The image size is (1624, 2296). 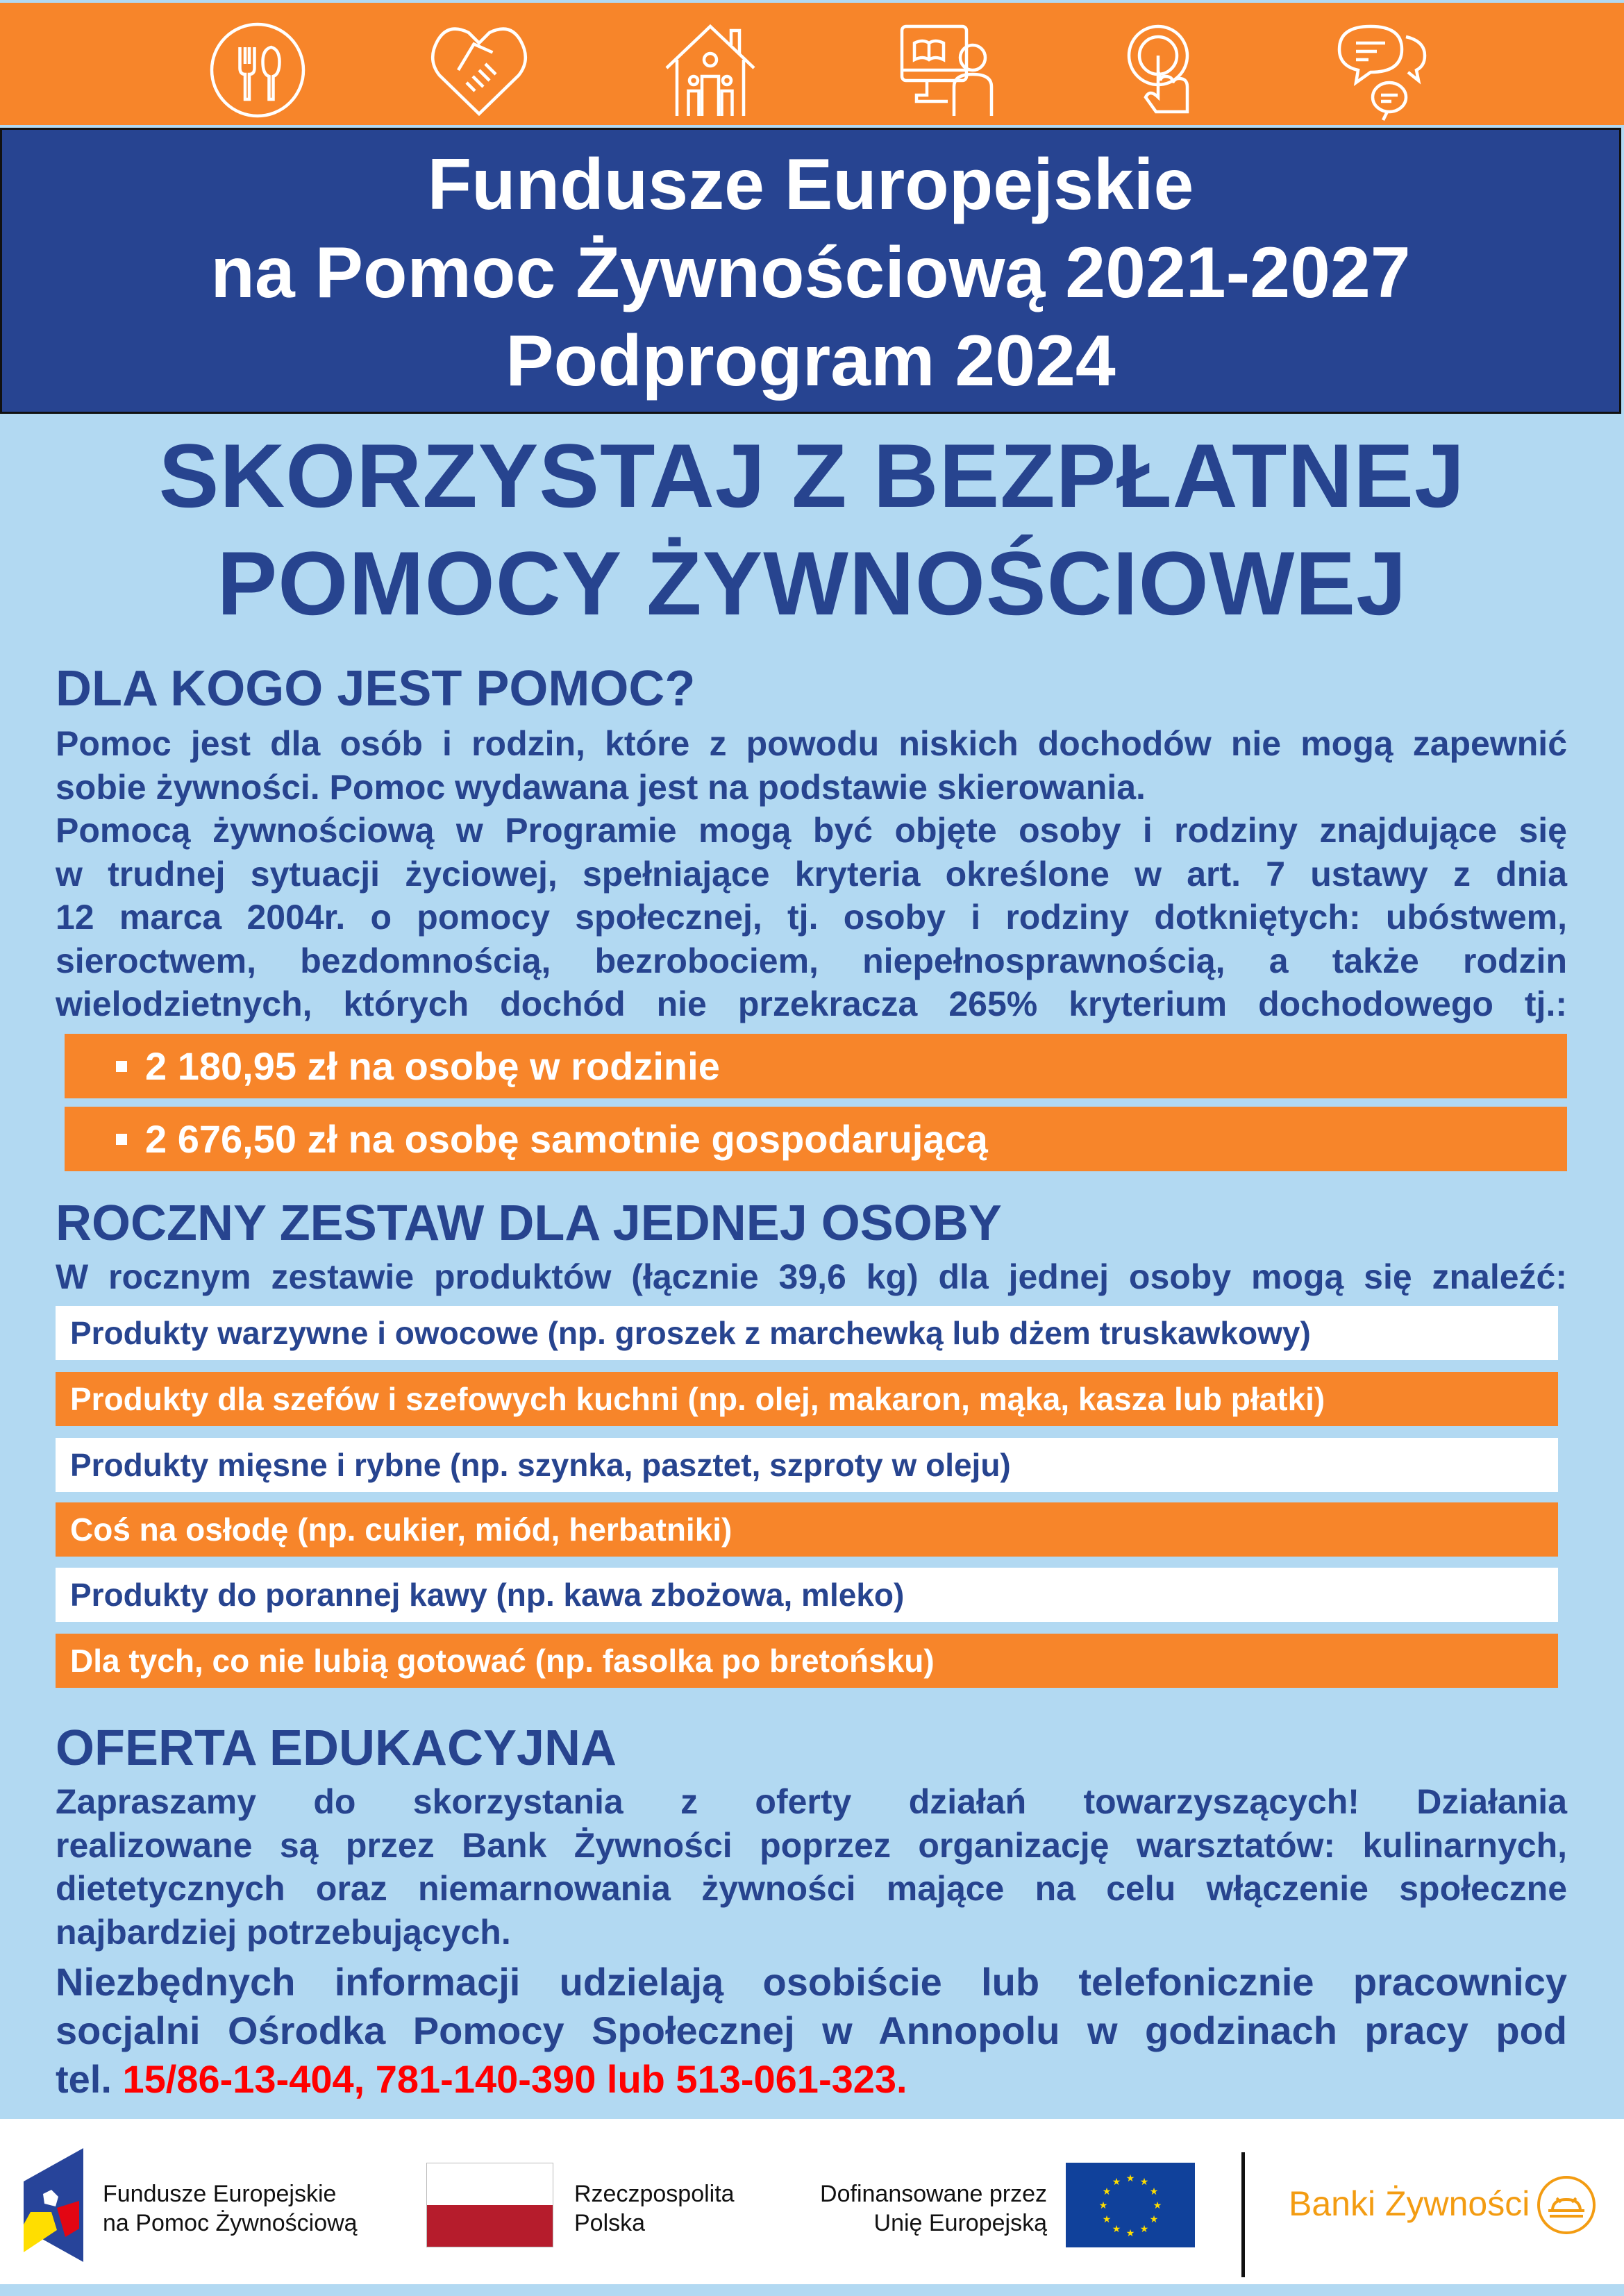 What do you see at coordinates (54, 2205) in the screenshot?
I see `fe-logo-icon` at bounding box center [54, 2205].